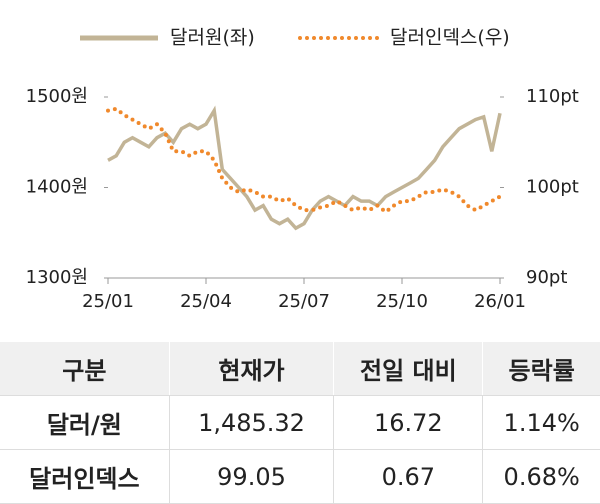 This screenshot has width=600, height=504. I want to click on x-tick-label: 25/10, so click(402, 301).